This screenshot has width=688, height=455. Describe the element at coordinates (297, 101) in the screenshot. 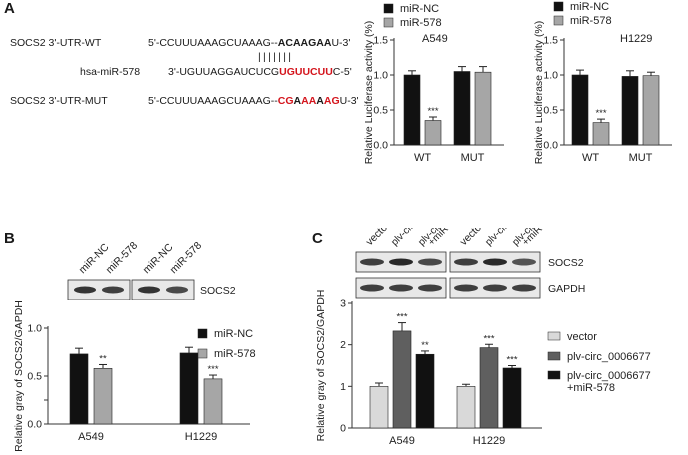

I see `mut-conserved-1: A` at that location.